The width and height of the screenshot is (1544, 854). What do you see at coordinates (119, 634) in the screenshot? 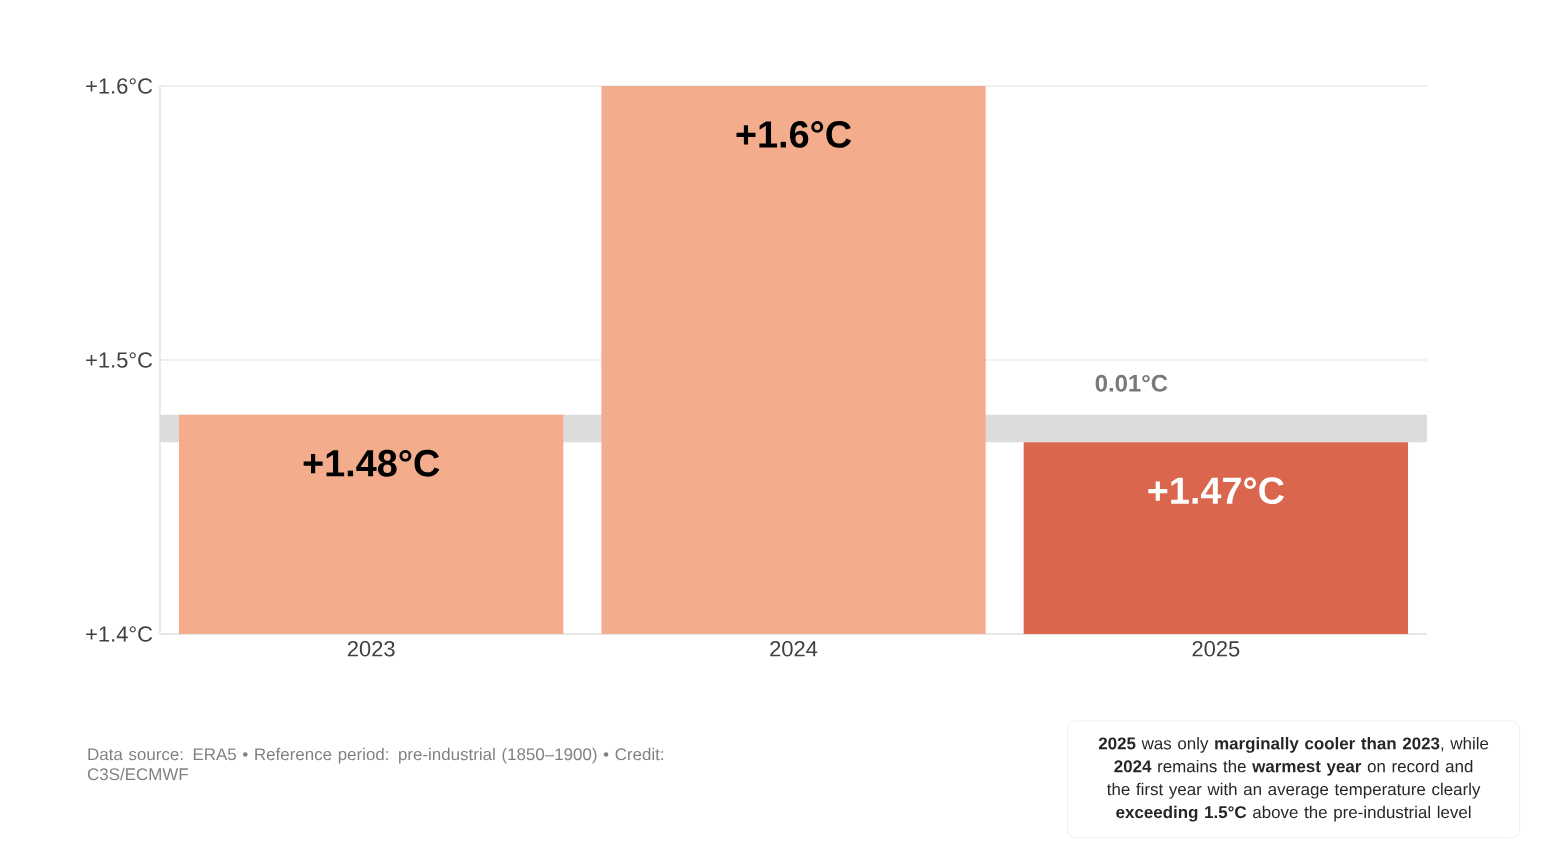
I see `y-tick-label: +1.4°C` at bounding box center [119, 634].